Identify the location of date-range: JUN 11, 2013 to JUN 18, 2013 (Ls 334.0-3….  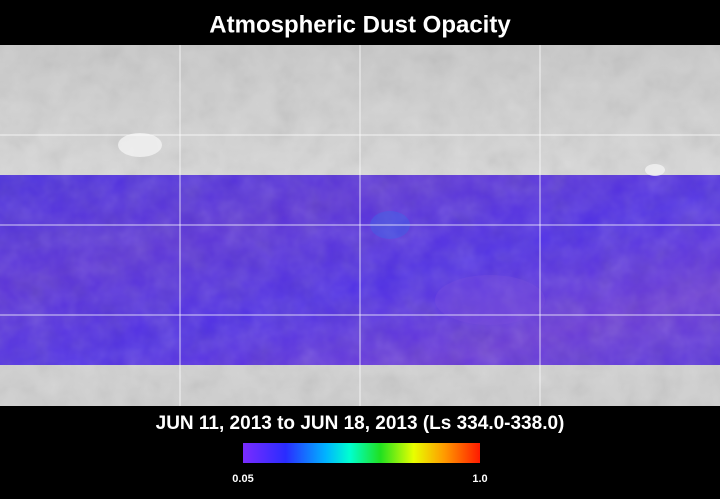
(360, 423).